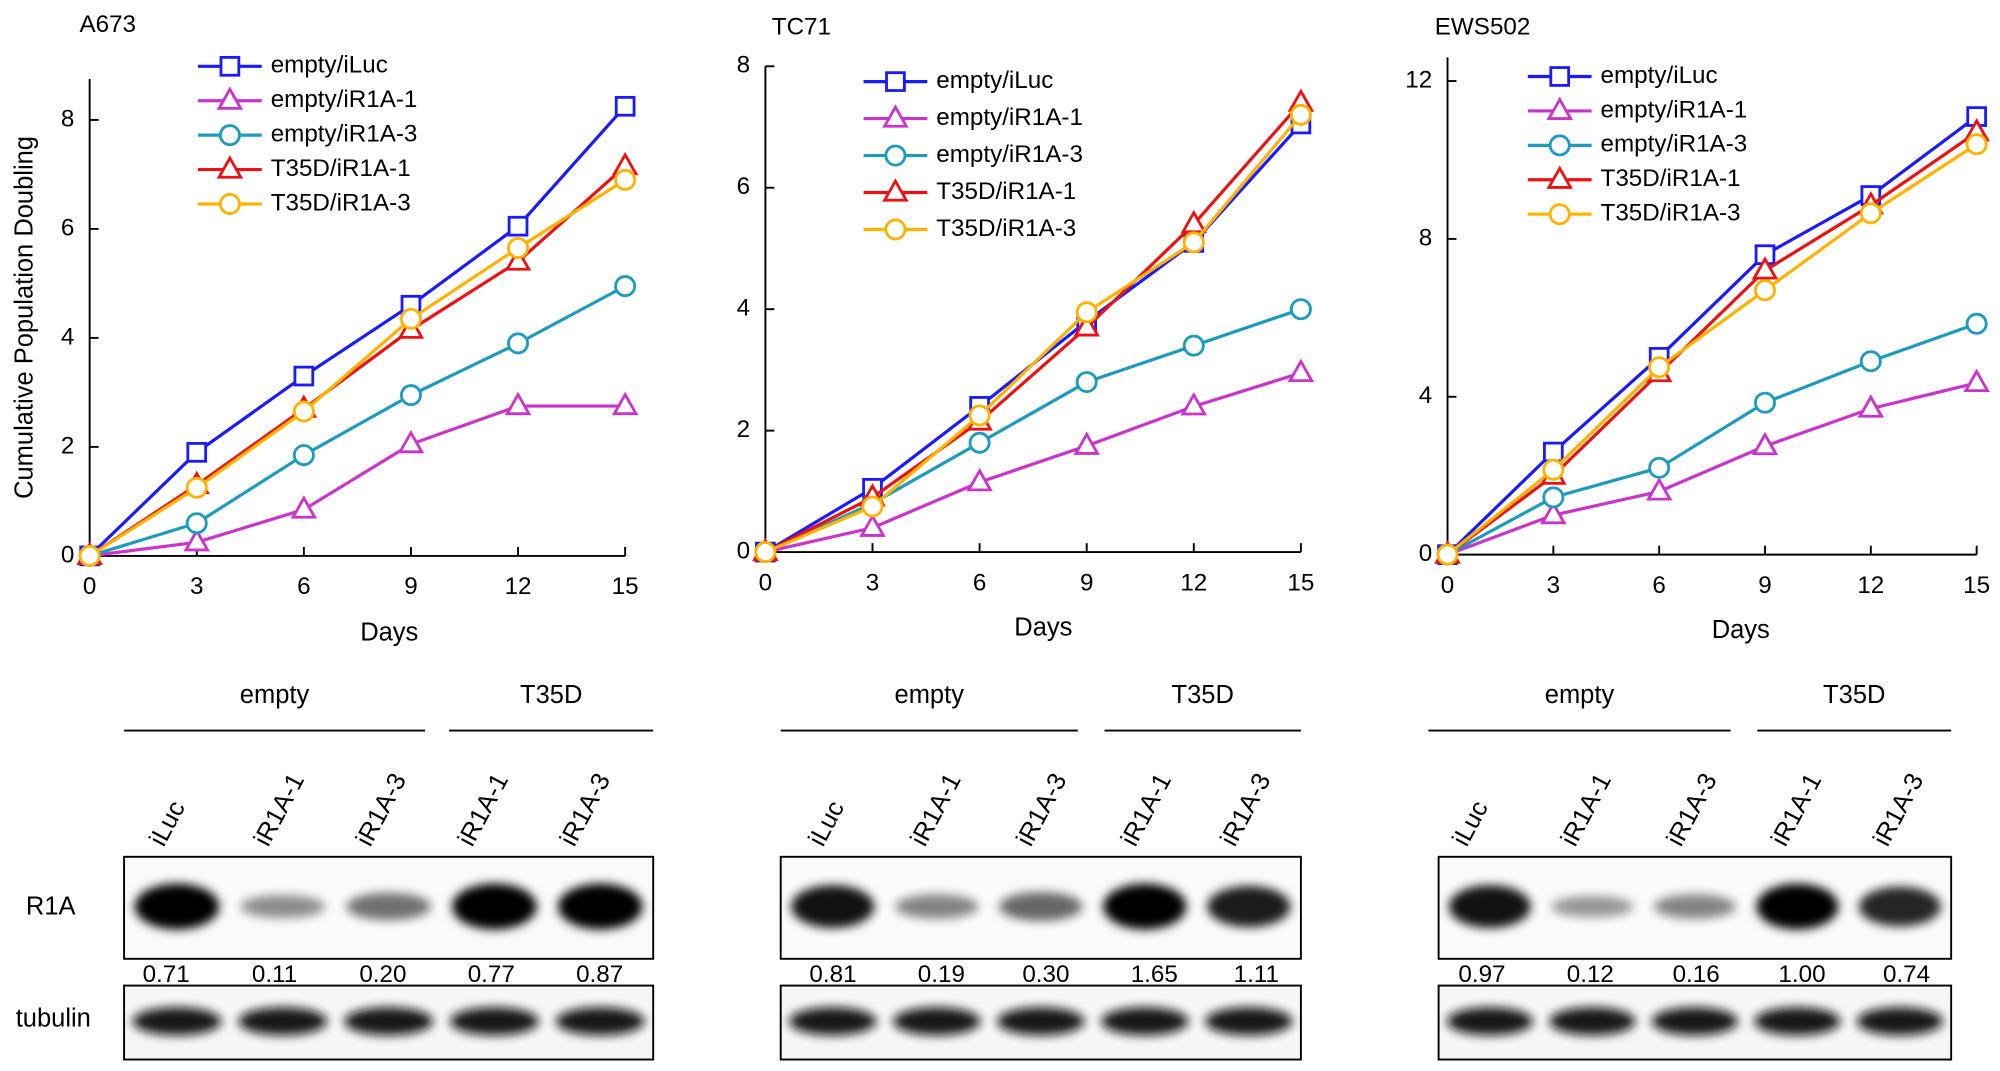  Describe the element at coordinates (1590, 974) in the screenshot. I see `quantity: 0.12` at that location.